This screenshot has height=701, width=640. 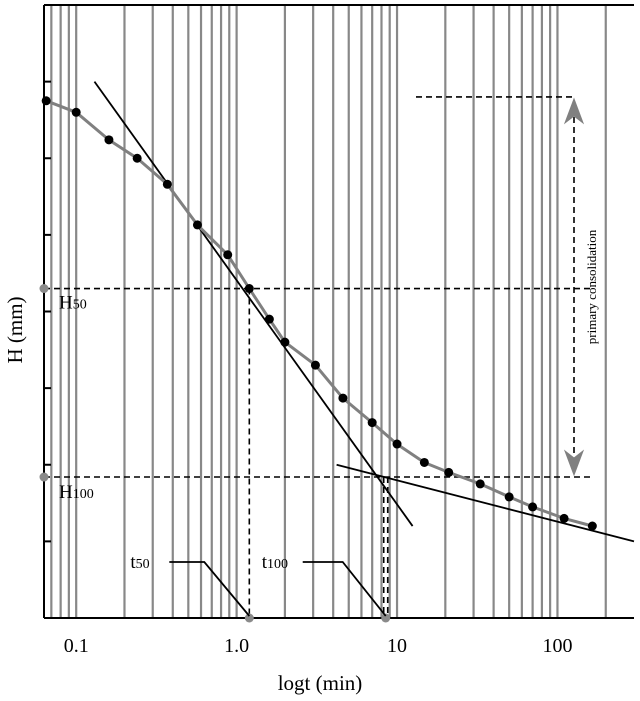 What do you see at coordinates (47, 311) in the screenshot?
I see `y-ticks` at bounding box center [47, 311].